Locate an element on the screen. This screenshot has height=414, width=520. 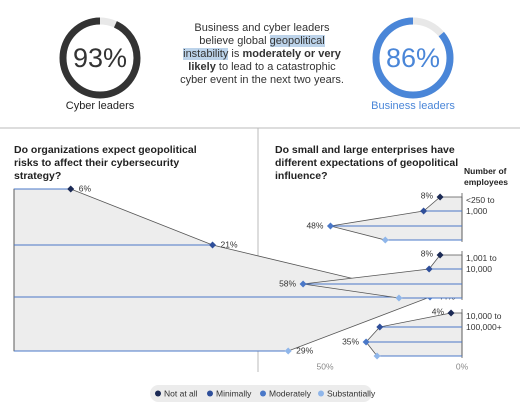
legend-label: Not at all is located at coordinates (181, 393).